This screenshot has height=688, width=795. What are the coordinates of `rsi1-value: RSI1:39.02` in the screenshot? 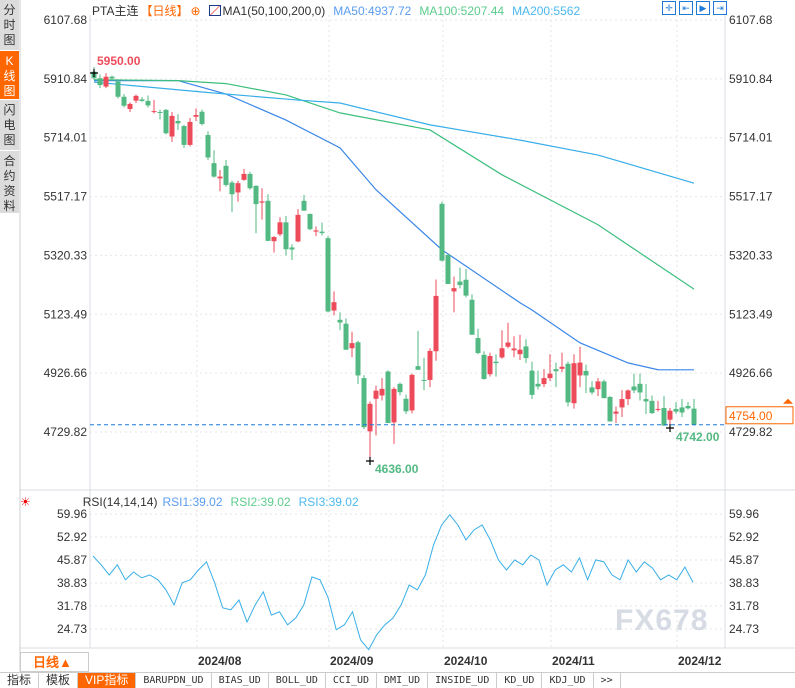 It's located at (192, 502).